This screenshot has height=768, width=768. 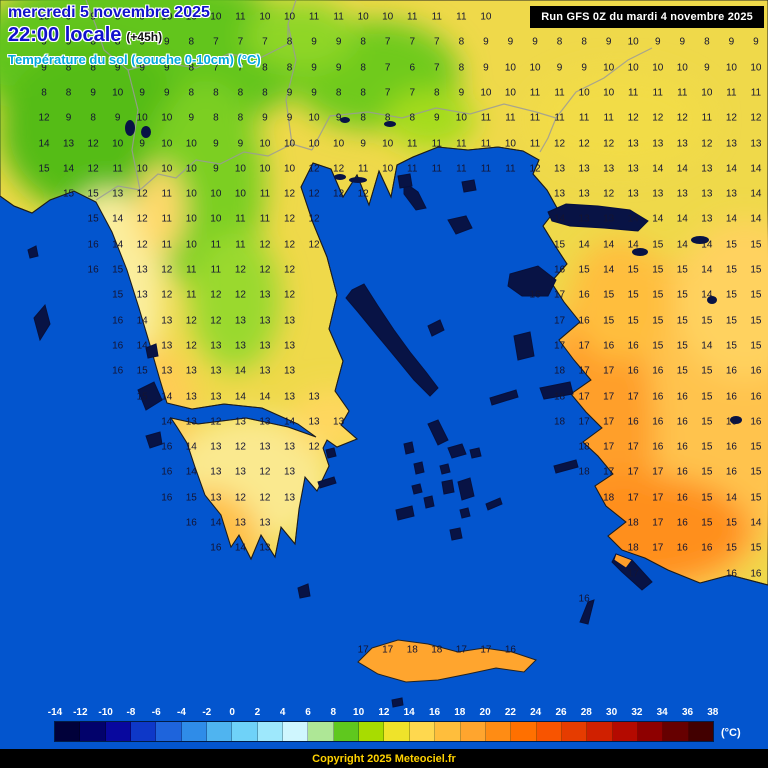 I want to click on scale-tick: 26, so click(x=561, y=712).